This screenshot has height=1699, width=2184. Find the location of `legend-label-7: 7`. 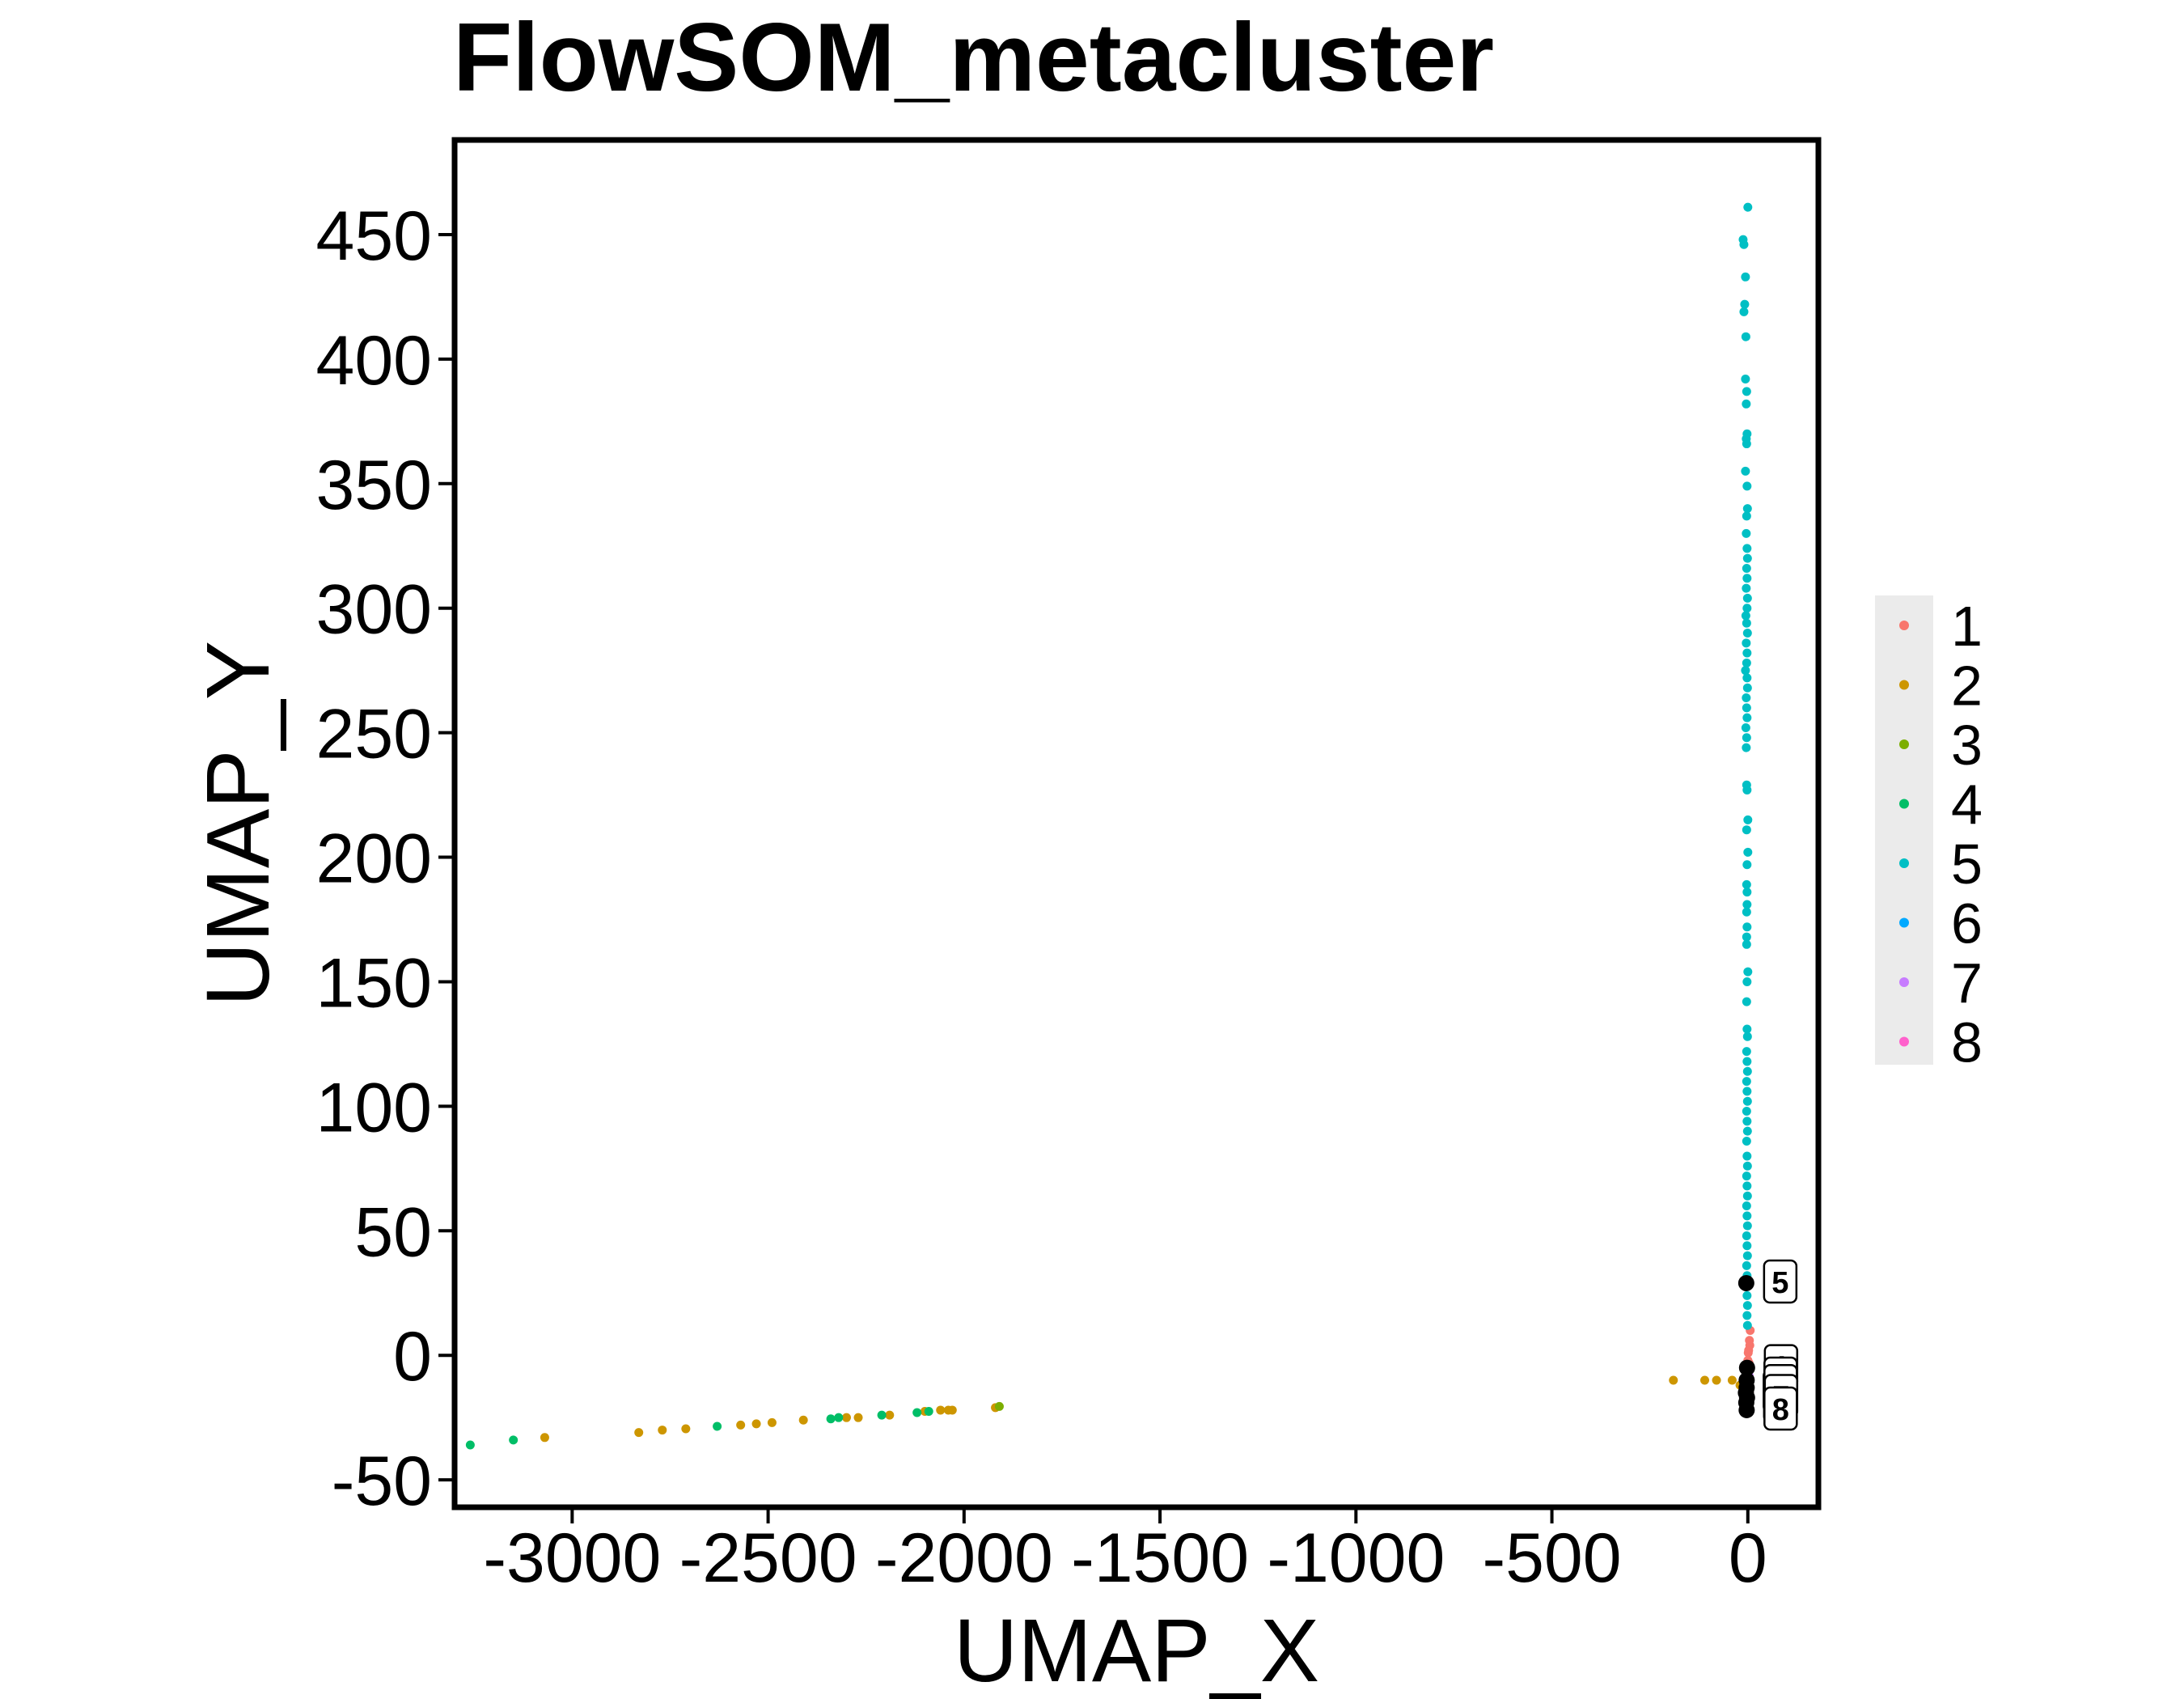

legend-label-7: 7 is located at coordinates (1967, 983).